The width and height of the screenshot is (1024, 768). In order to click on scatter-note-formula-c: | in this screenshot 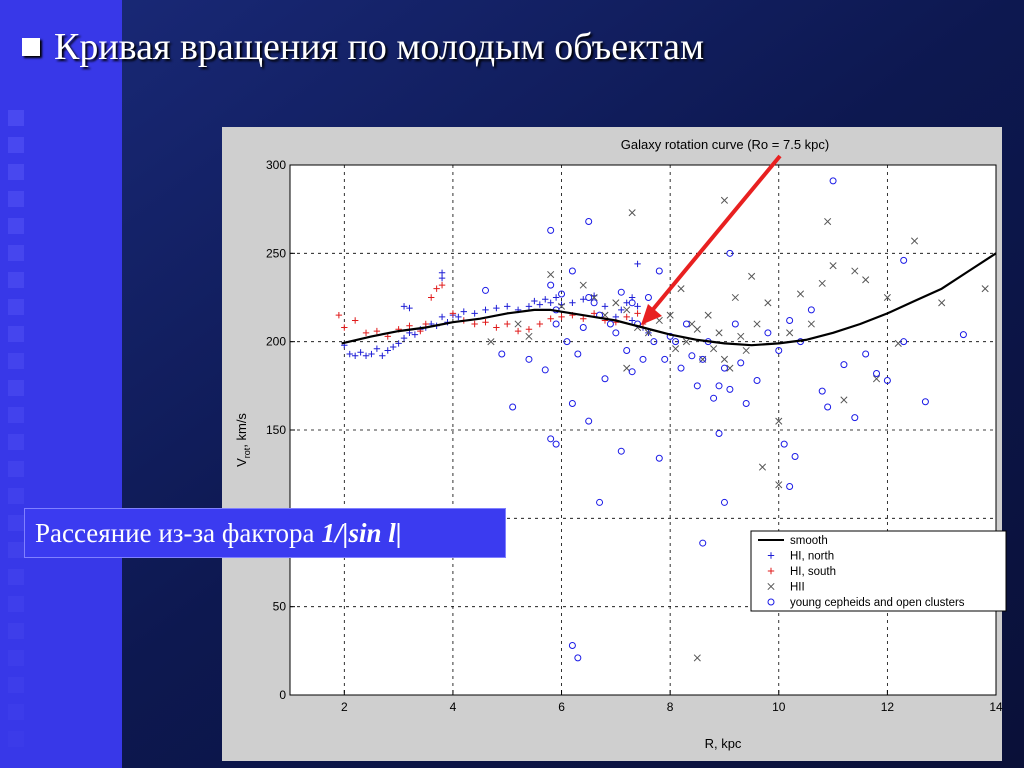, I will do `click(398, 532)`.